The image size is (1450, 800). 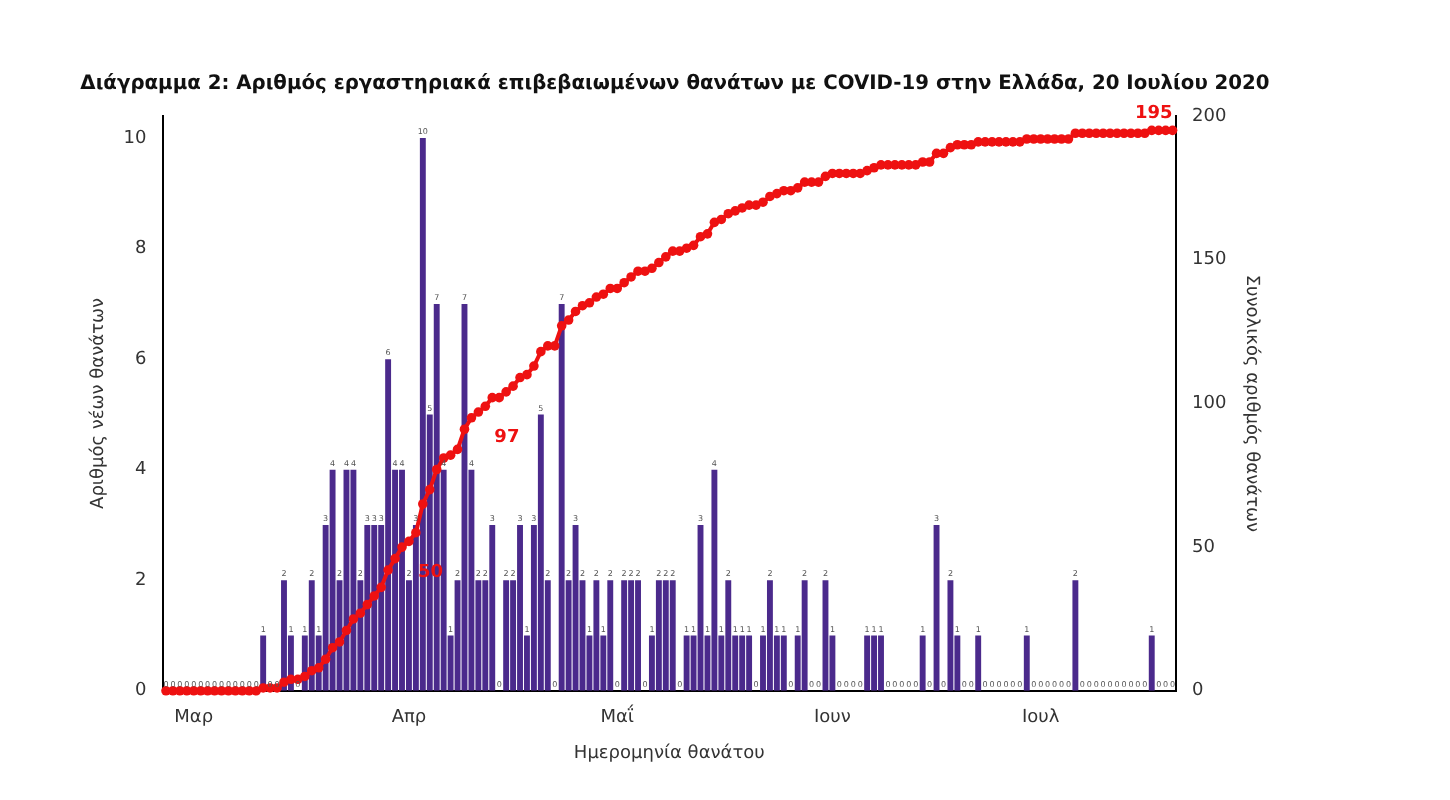 What do you see at coordinates (675, 84) in the screenshot?
I see `chart-title: Διάγραμμα 2: Αριθμός εργαστηριακά επιβεβαιωμένων θανάτων με COVID-19 στην Ελλάδα, 20 Ιουλίου 2020` at bounding box center [675, 84].